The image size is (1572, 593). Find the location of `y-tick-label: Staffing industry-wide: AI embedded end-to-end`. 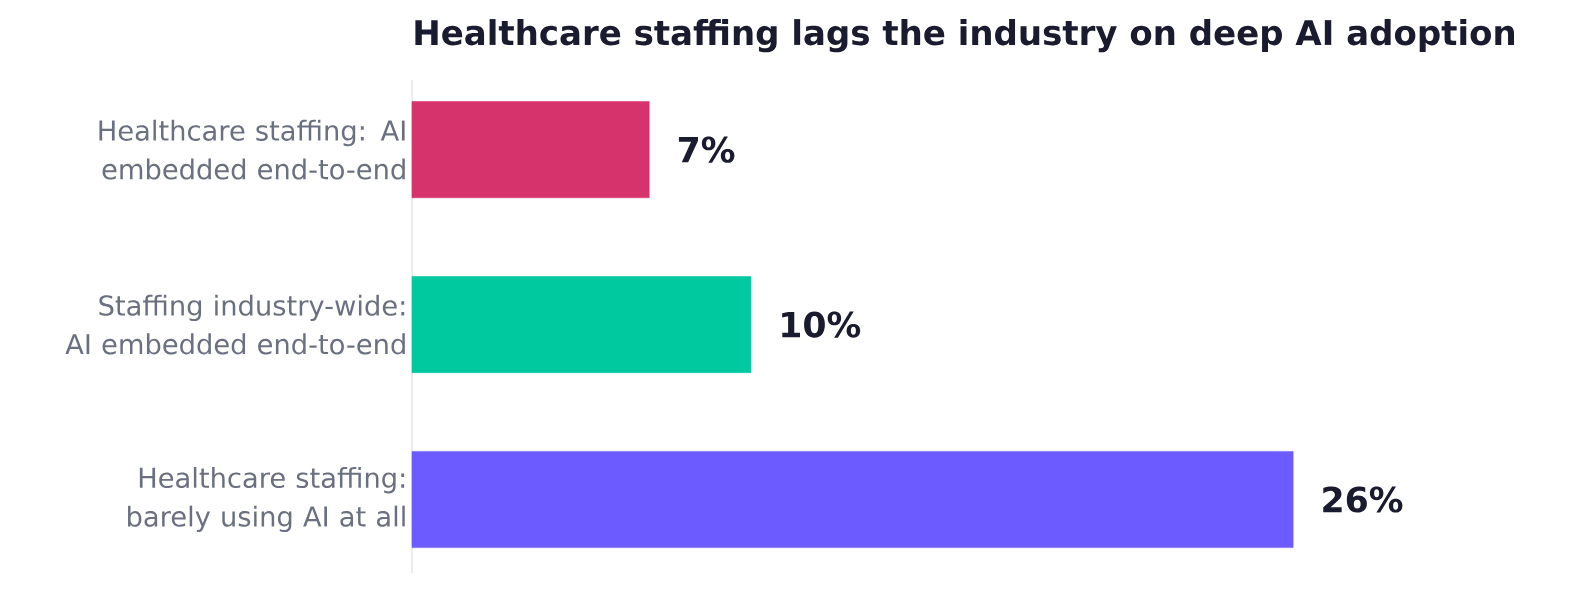

y-tick-label: Staffing industry-wide: AI embedded end-to-end is located at coordinates (235, 324).